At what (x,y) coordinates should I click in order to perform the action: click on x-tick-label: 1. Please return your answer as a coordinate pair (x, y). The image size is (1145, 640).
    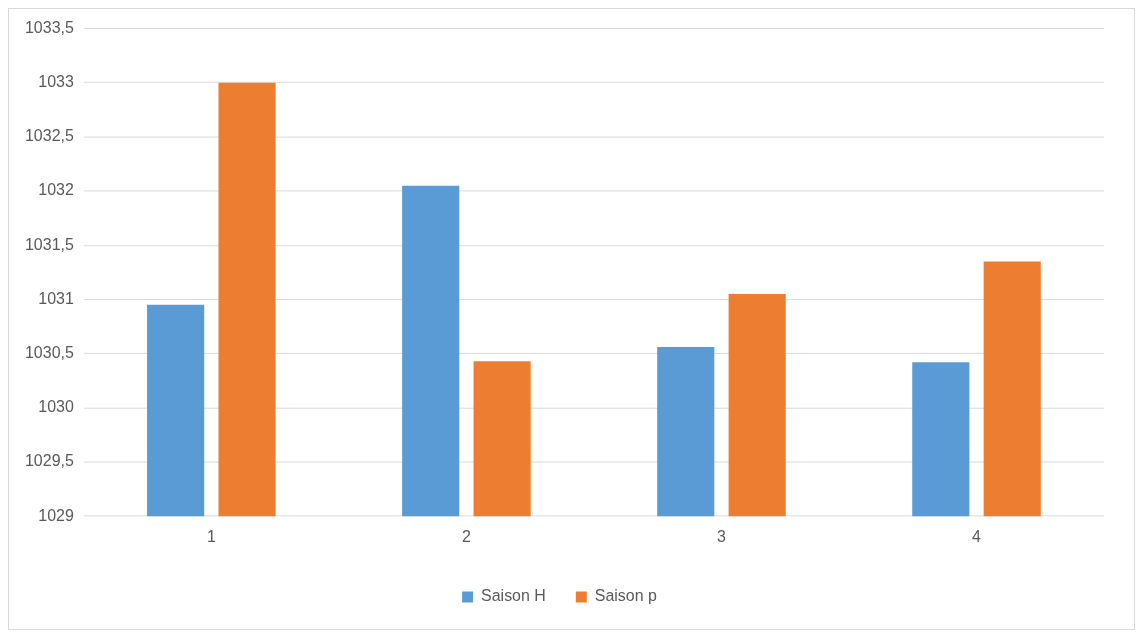
    Looking at the image, I should click on (211, 537).